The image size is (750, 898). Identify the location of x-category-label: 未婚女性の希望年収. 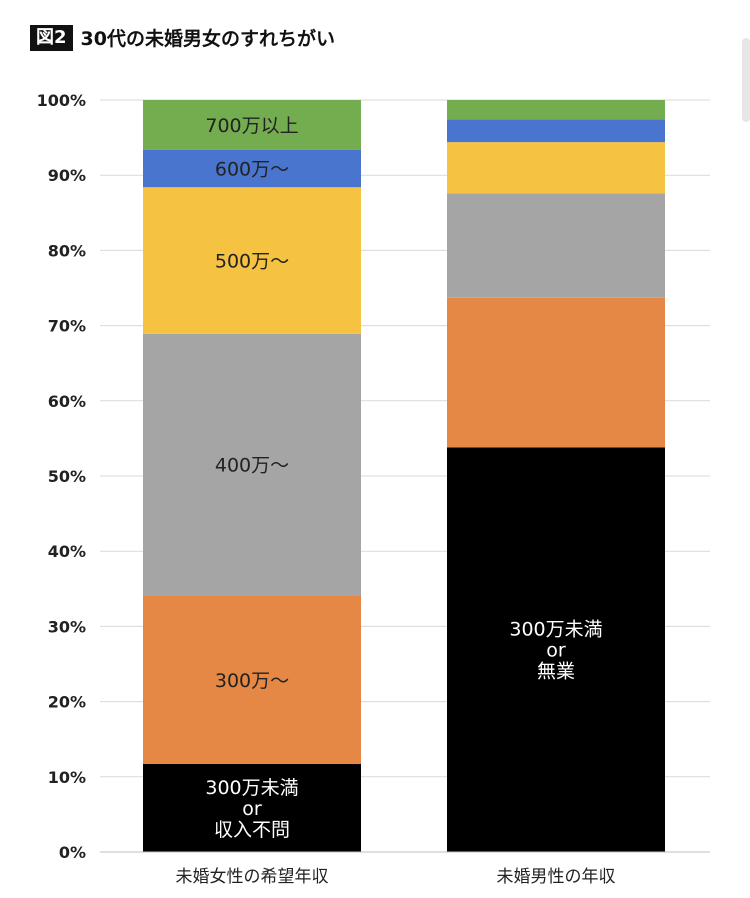
(252, 877).